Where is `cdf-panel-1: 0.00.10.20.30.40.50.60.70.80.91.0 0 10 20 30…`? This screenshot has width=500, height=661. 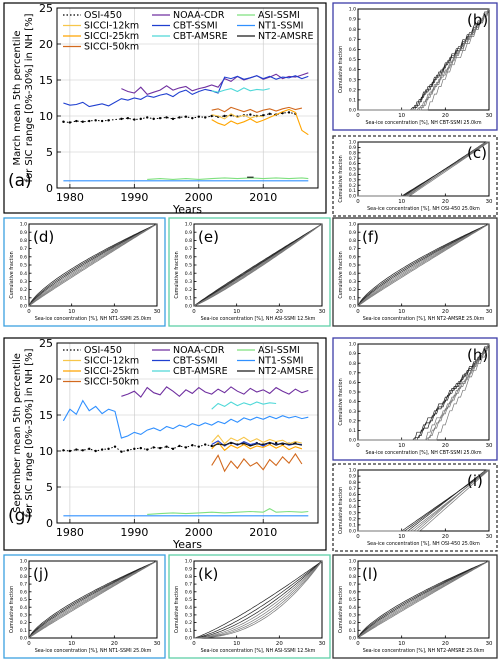 cdf-panel-1: 0.00.10.20.30.40.50.60.70.80.91.0 0 10 20 30… is located at coordinates (415, 176).